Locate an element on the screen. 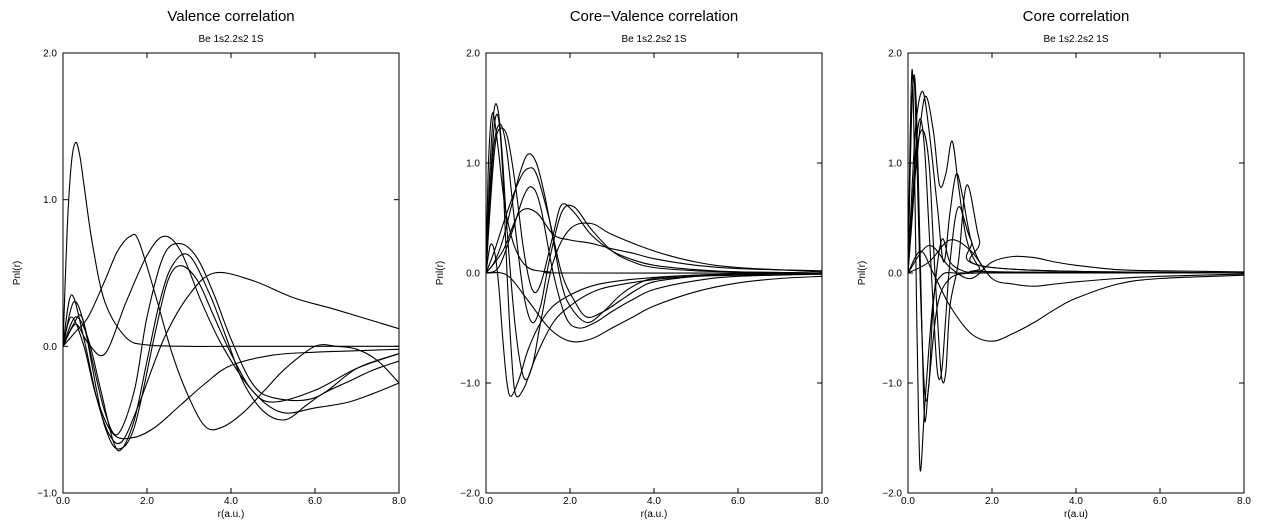 Image resolution: width=1261 pixels, height=529 pixels. chart-title: Core correlation is located at coordinates (1076, 16).